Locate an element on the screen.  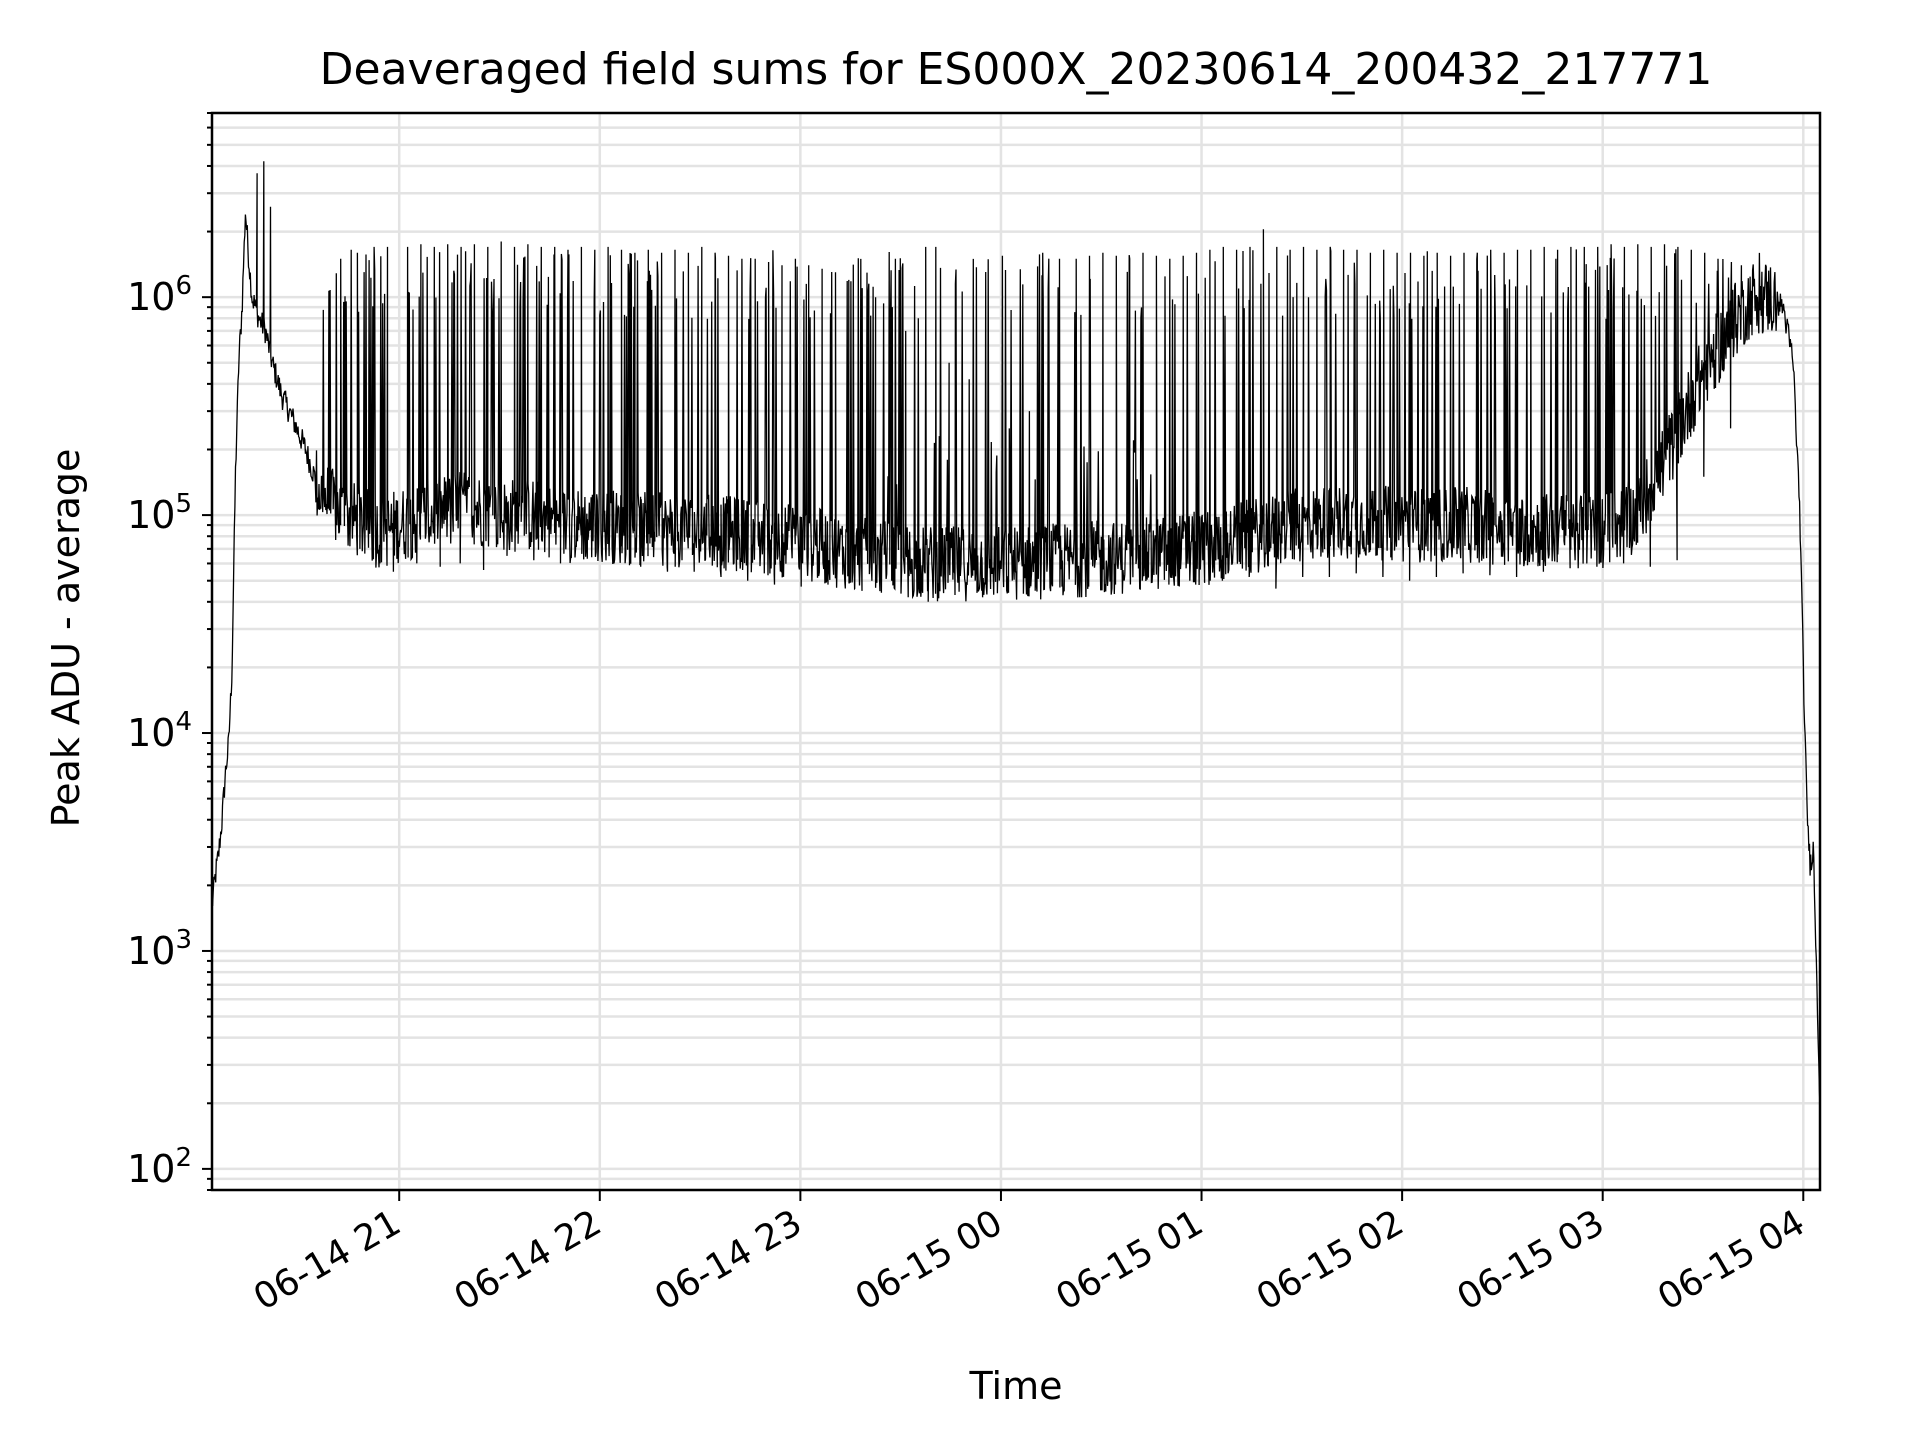
x-tick-label: 06-15 01 is located at coordinates (1129, 1260).